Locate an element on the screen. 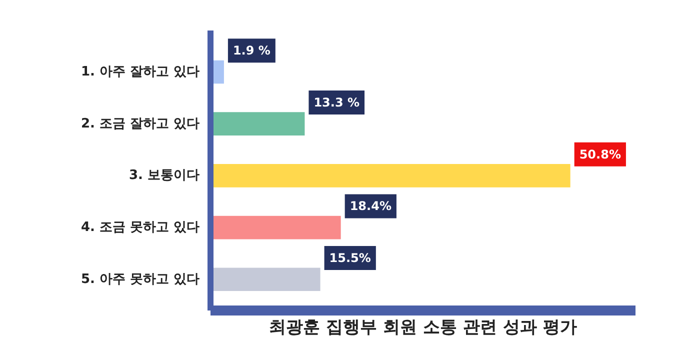  y-tick-label: 2. 조금 잘하고 있다 is located at coordinates (140, 124).